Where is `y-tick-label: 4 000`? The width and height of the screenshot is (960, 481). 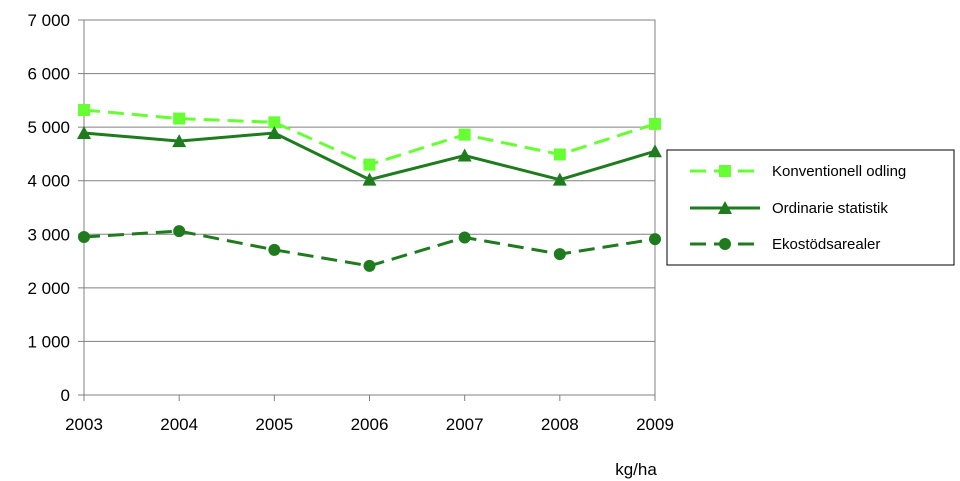
y-tick-label: 4 000 is located at coordinates (48, 181).